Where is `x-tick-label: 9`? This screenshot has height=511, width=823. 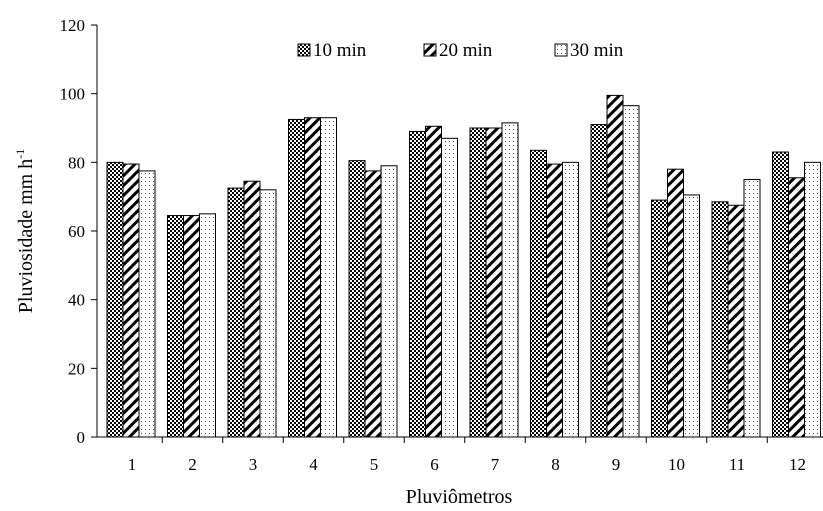
x-tick-label: 9 is located at coordinates (616, 464).